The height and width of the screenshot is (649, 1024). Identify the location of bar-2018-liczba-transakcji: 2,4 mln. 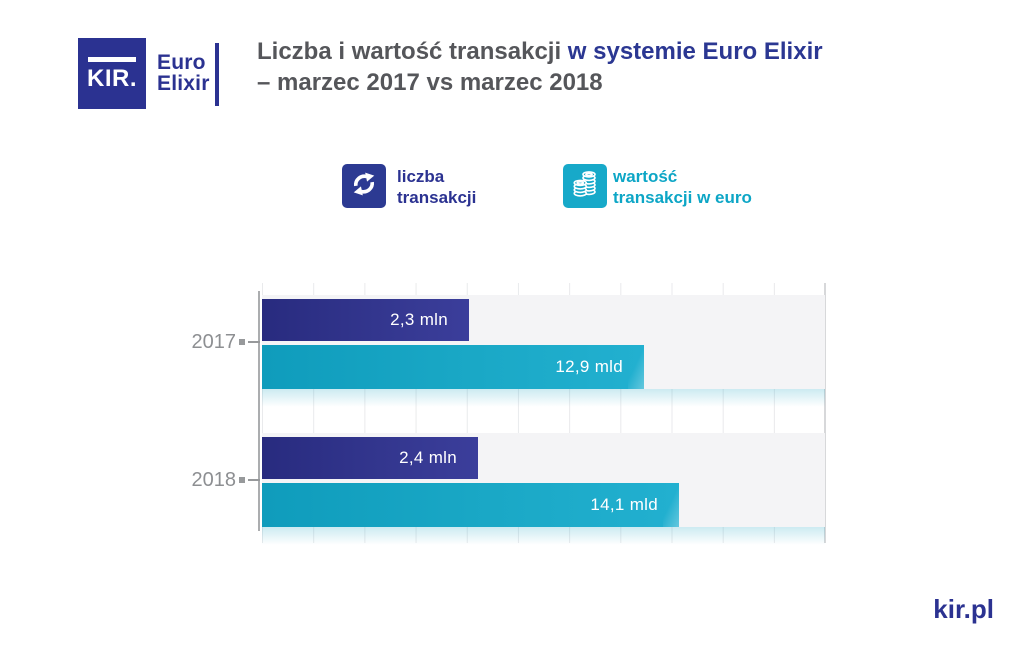
(370, 458).